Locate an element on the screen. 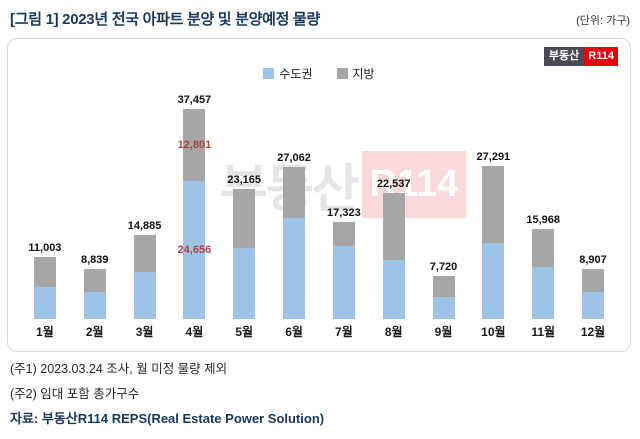  x-axis-label: 8월 is located at coordinates (393, 331).